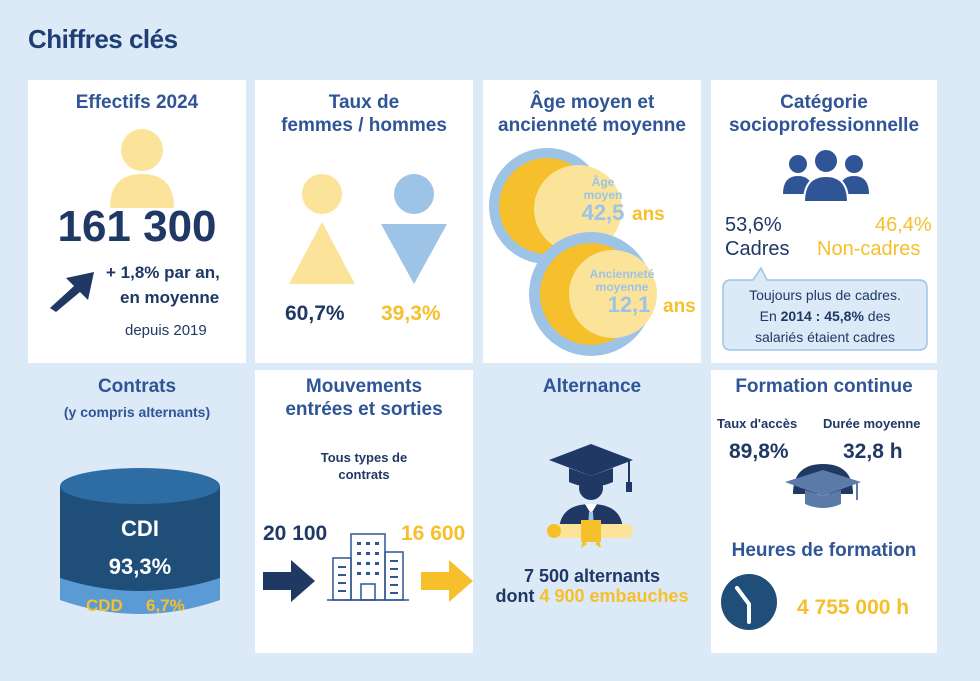 The image size is (980, 681). Describe the element at coordinates (364, 409) in the screenshot. I see `mouvements-title-2: entrées et sorties` at that location.